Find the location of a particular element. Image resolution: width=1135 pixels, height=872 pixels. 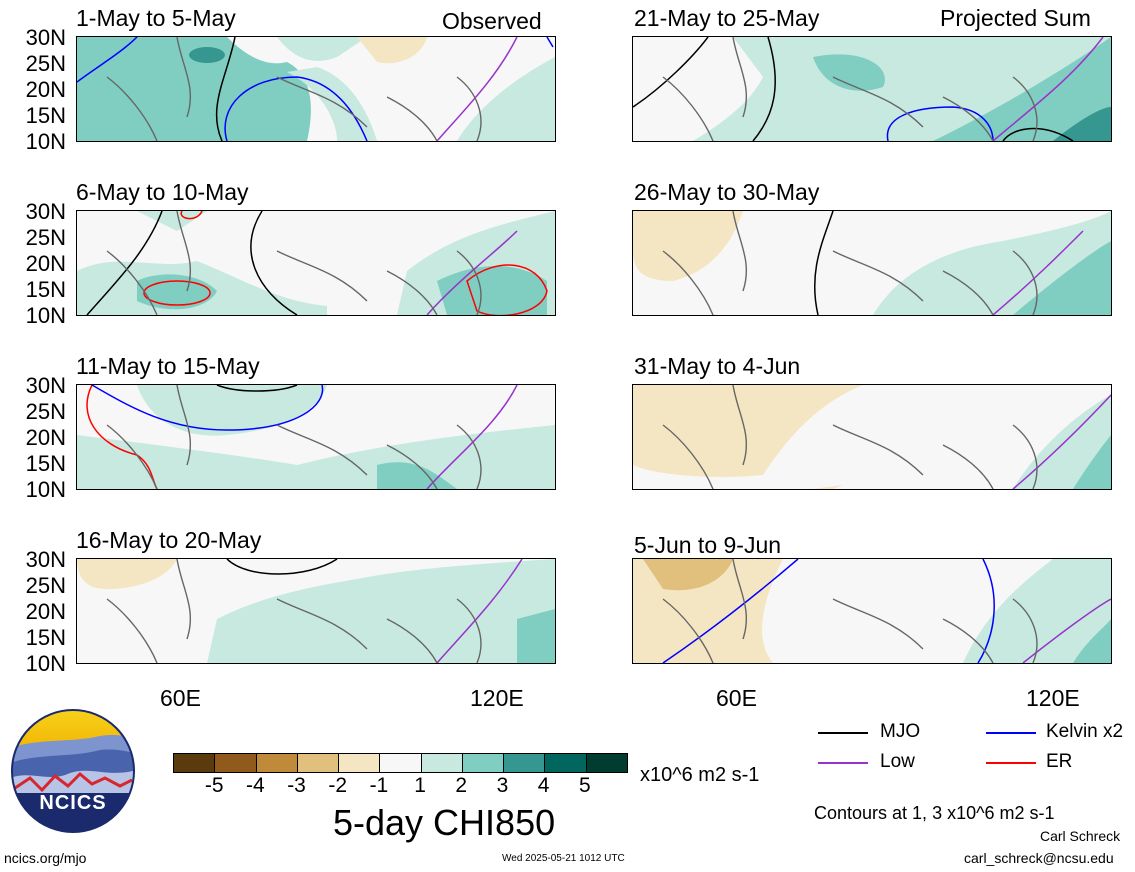

colorbar is located at coordinates (400, 763).